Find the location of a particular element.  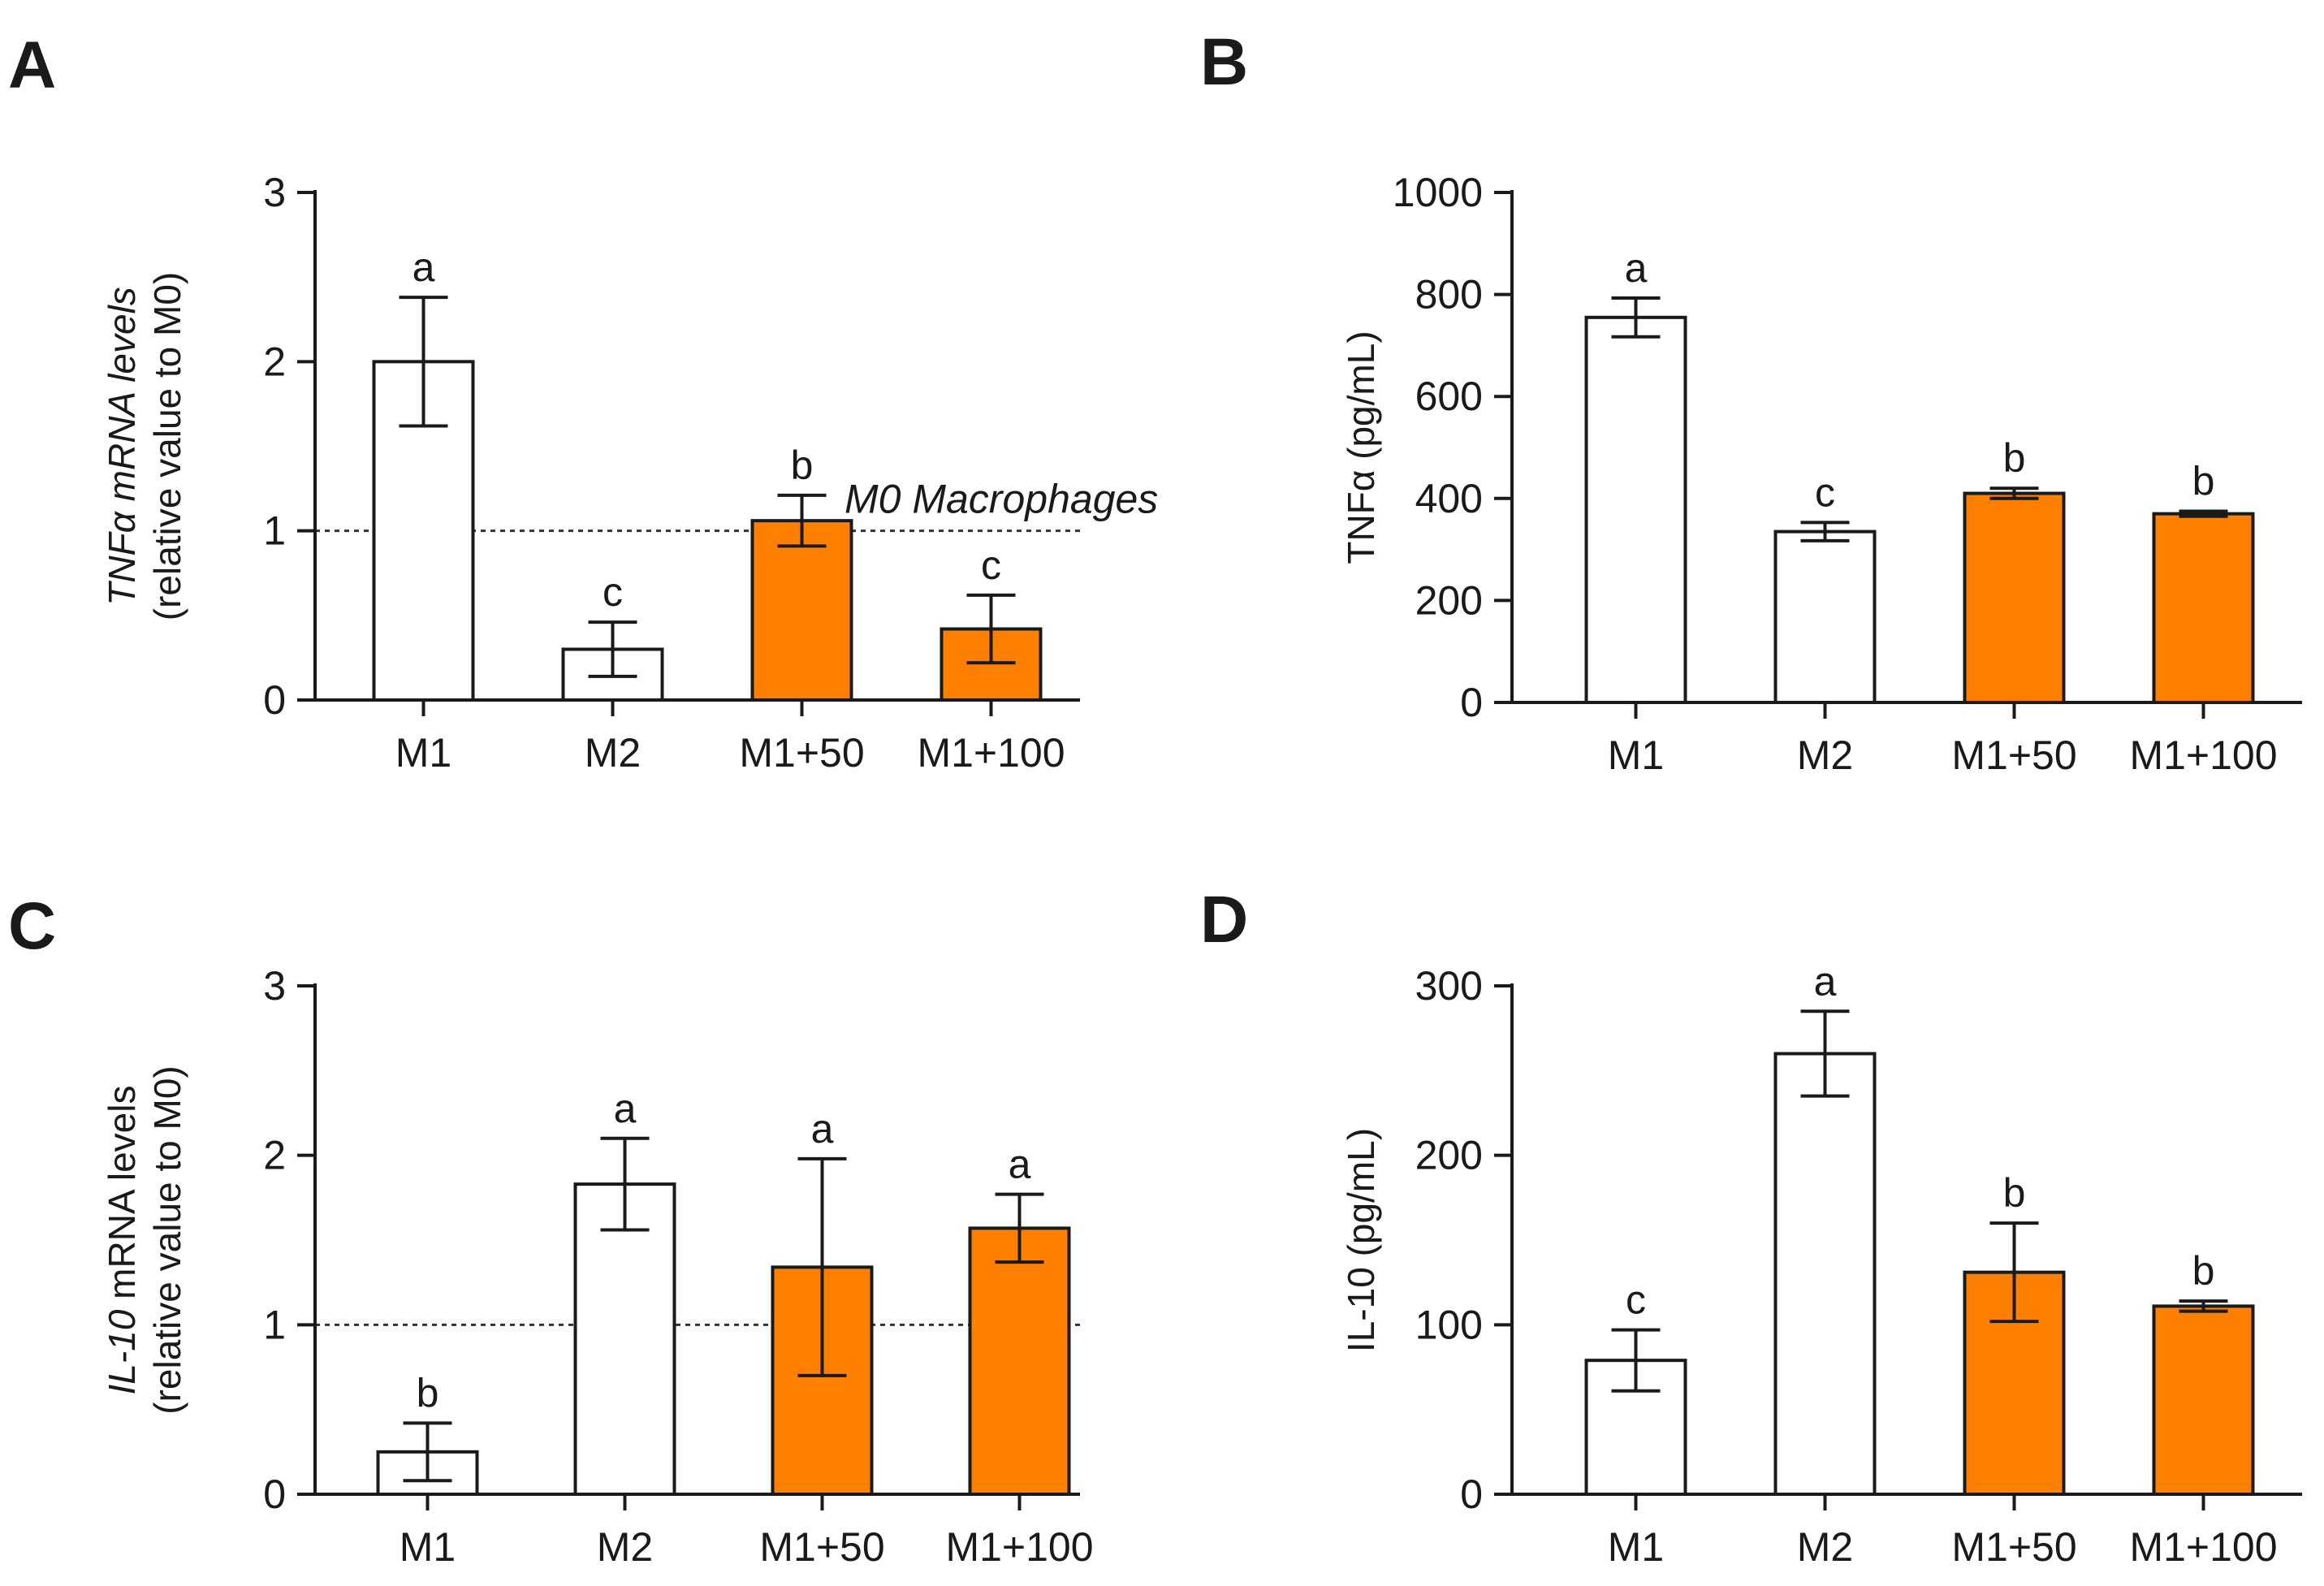

panel-letter: D is located at coordinates (1224, 920).